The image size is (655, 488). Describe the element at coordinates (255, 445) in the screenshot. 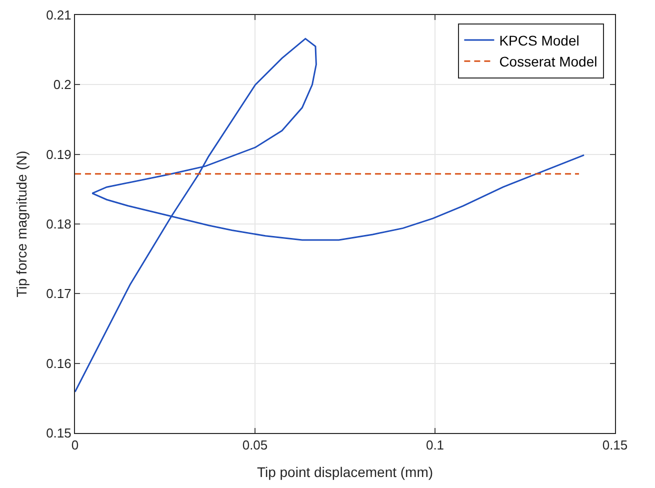

I see `x-tick-label: 0.05` at that location.